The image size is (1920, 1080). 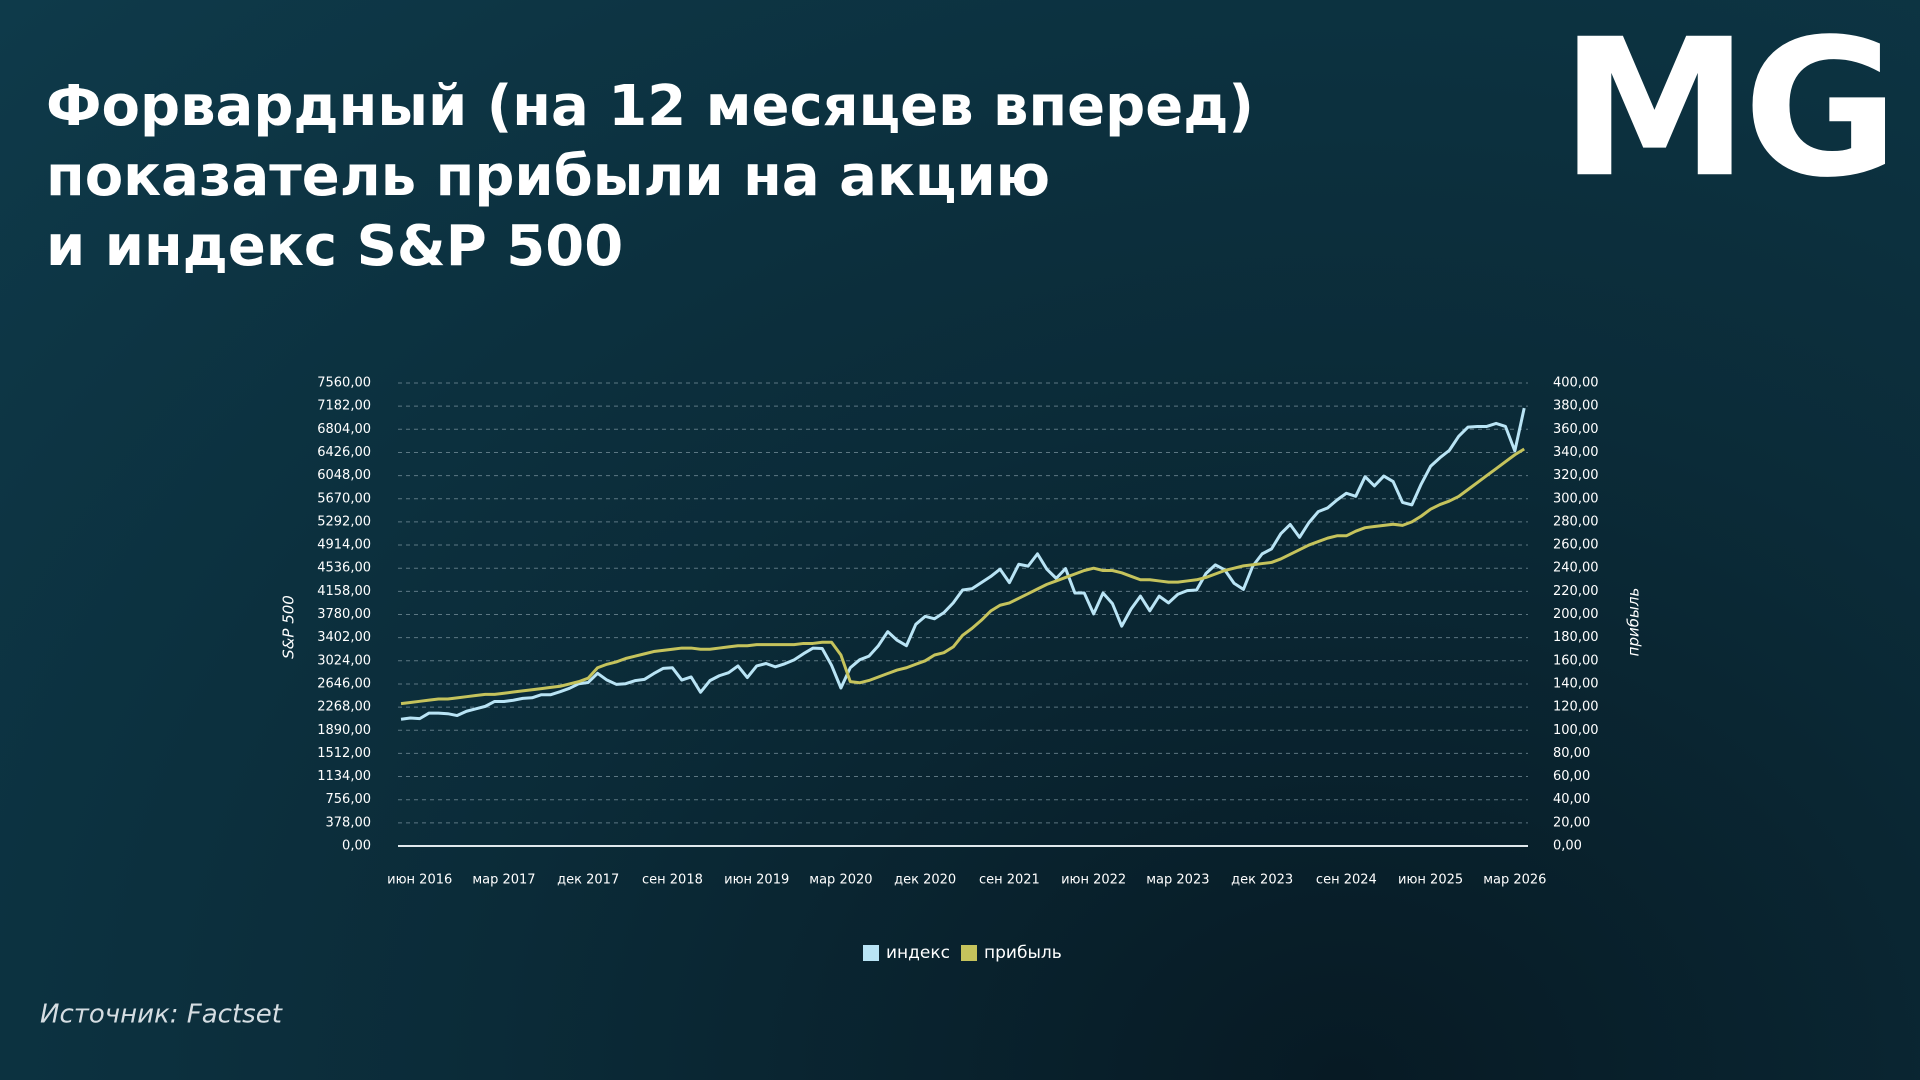 I want to click on y2-tick-label: 380,00, so click(x=1576, y=406).